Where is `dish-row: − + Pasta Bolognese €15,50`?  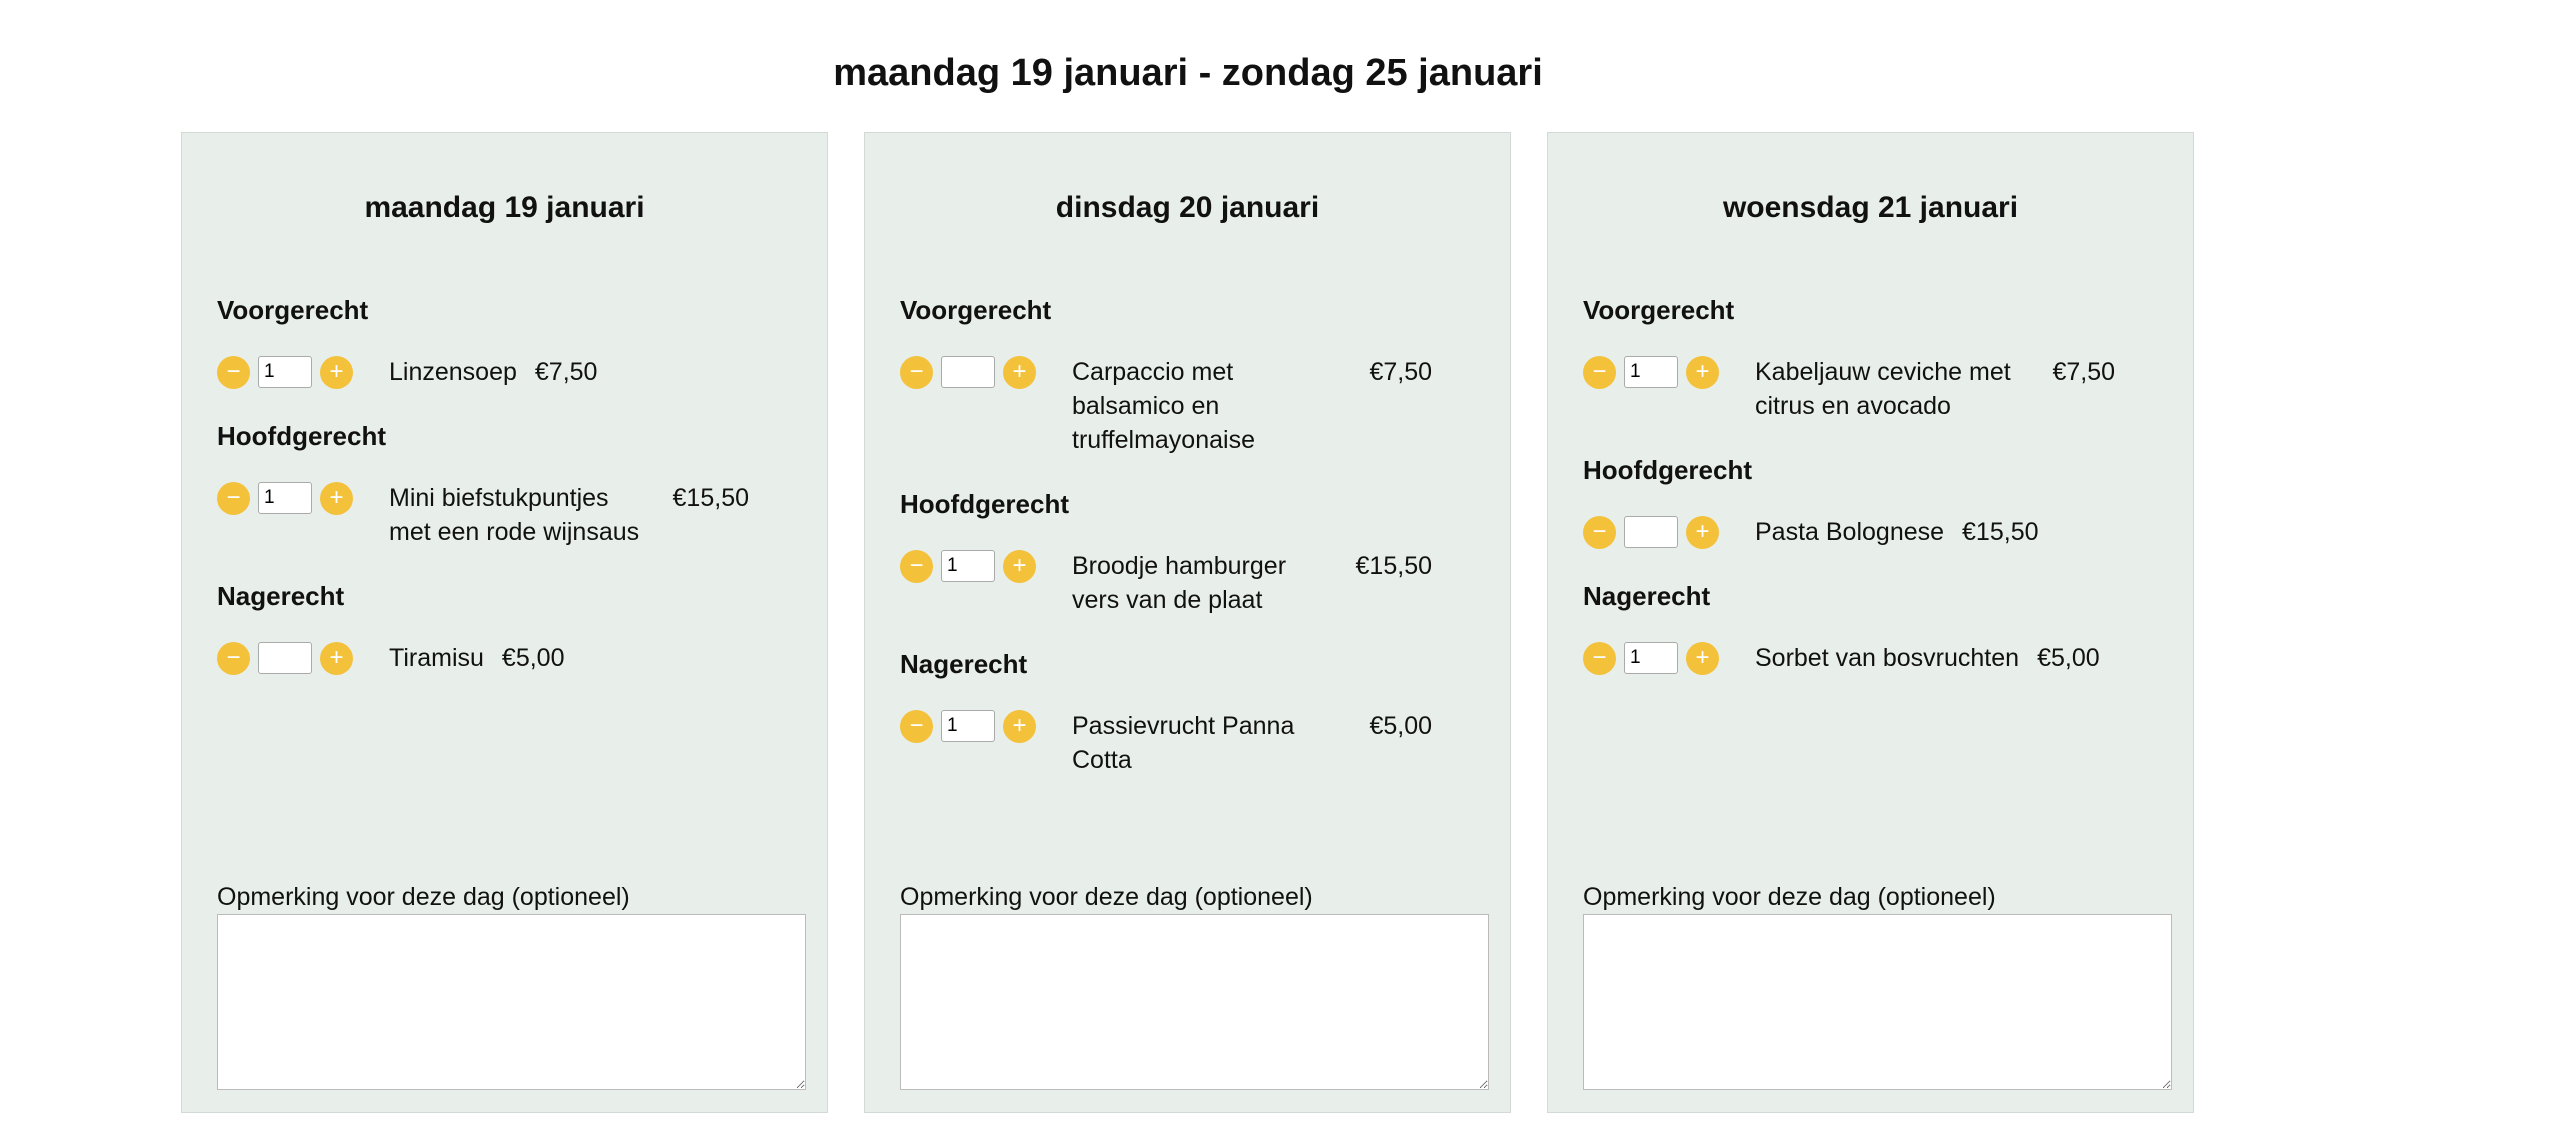
dish-row: − + Pasta Bolognese €15,50 is located at coordinates (1873, 532).